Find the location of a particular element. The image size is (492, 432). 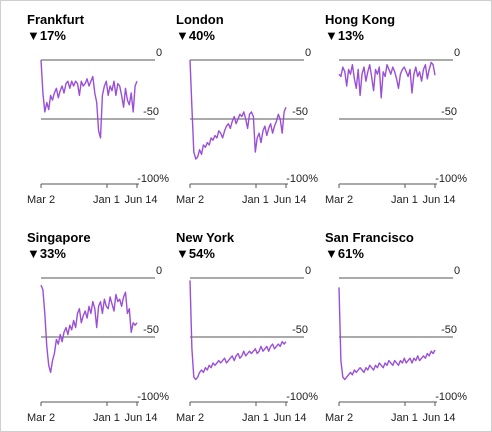

percent-change: ▼33% is located at coordinates (46, 253).